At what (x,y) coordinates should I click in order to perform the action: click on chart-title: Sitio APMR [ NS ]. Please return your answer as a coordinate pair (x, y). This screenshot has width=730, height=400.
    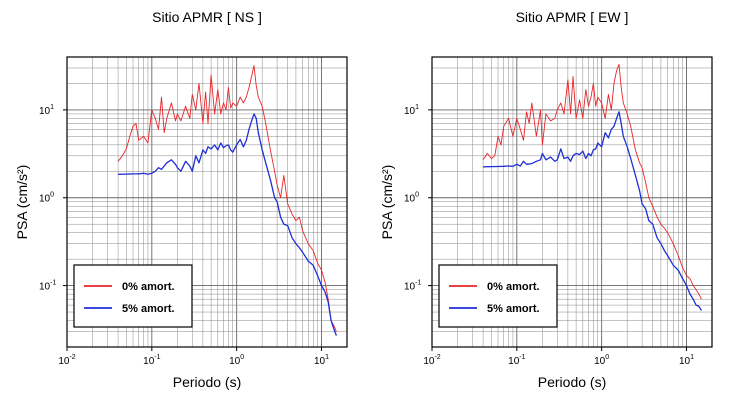
    Looking at the image, I should click on (207, 17).